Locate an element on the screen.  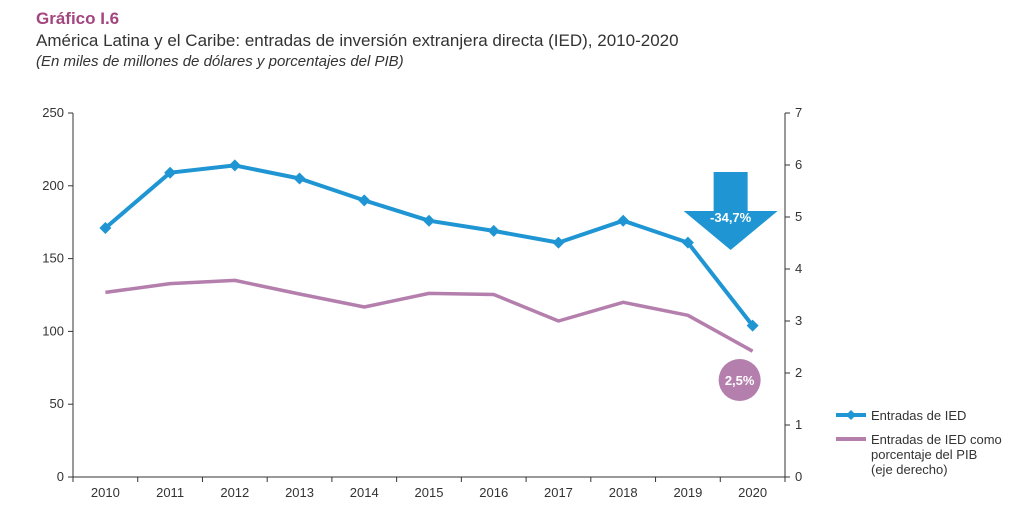
x-tick-label: 2017 is located at coordinates (558, 492).